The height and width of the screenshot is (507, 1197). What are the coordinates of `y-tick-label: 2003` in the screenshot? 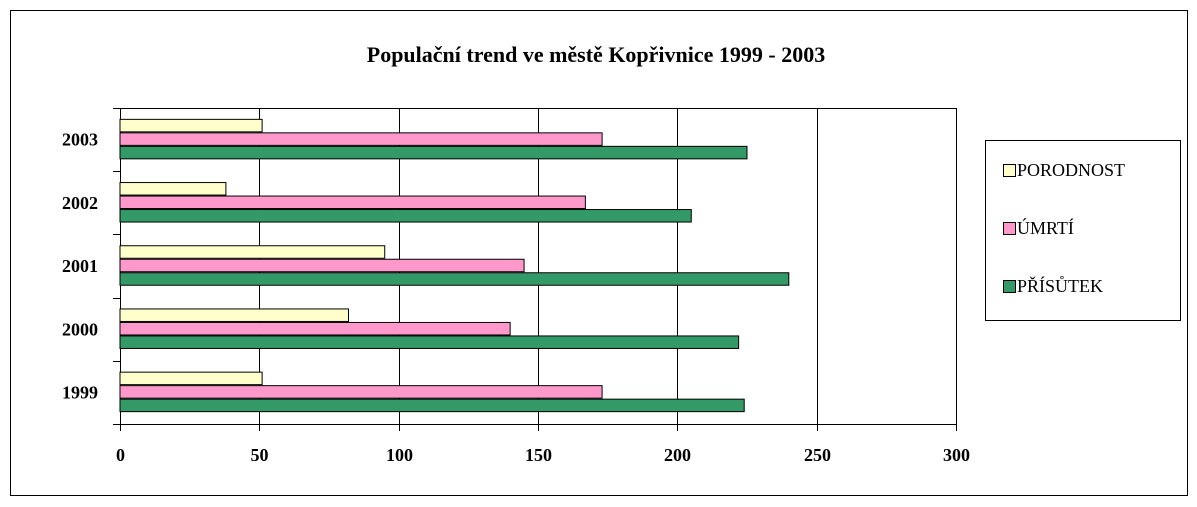 It's located at (80, 140).